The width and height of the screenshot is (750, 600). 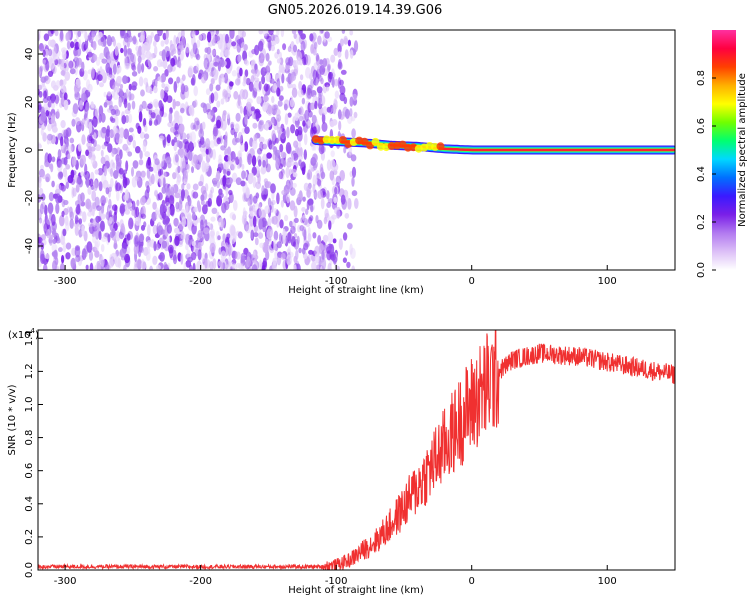 What do you see at coordinates (29, 438) in the screenshot?
I see `y-tick-label: 0.8` at bounding box center [29, 438].